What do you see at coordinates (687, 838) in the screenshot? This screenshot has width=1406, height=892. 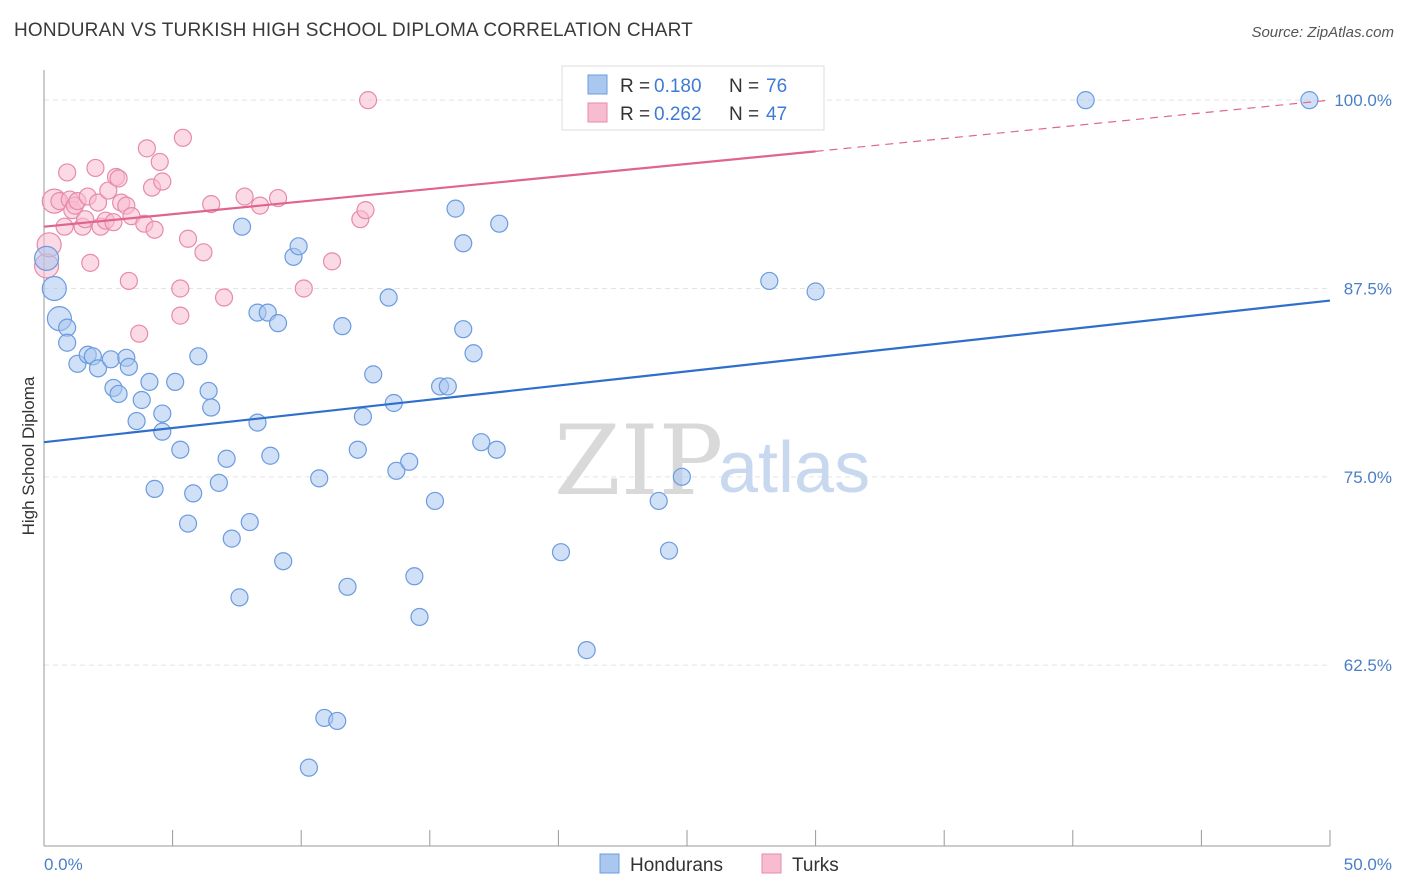 I see `x-ticks` at bounding box center [687, 838].